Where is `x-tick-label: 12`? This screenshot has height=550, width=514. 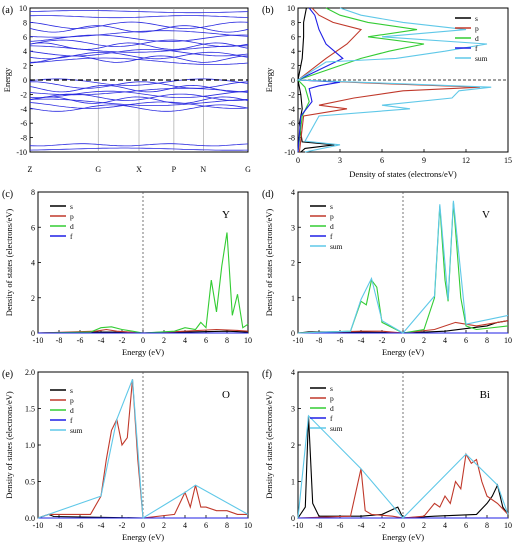 x-tick-label: 12 is located at coordinates (466, 160).